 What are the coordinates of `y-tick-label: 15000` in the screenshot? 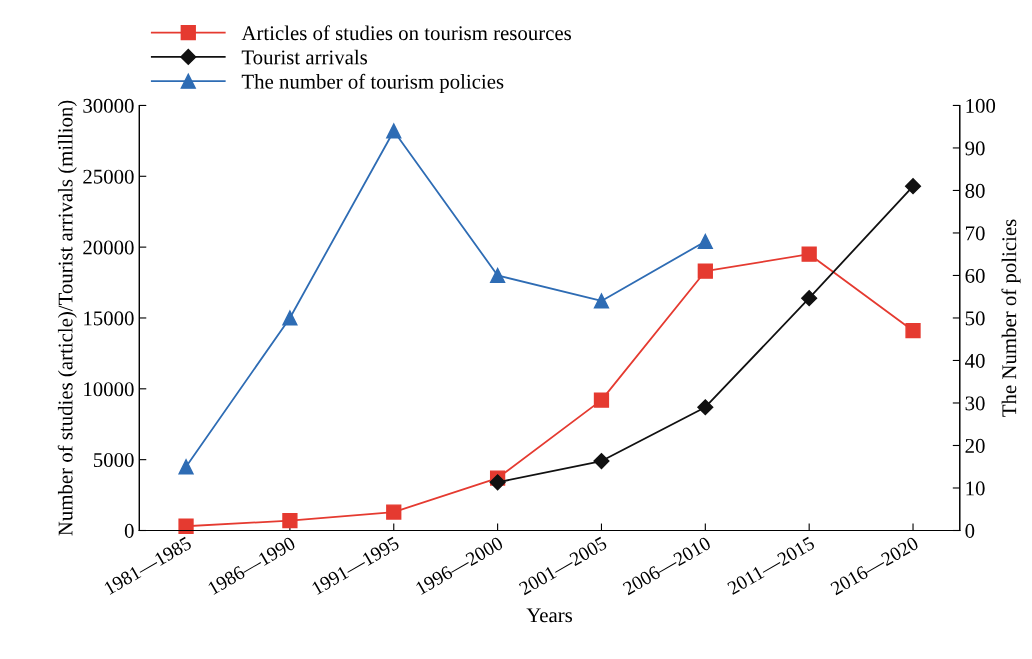 It's located at (109, 318).